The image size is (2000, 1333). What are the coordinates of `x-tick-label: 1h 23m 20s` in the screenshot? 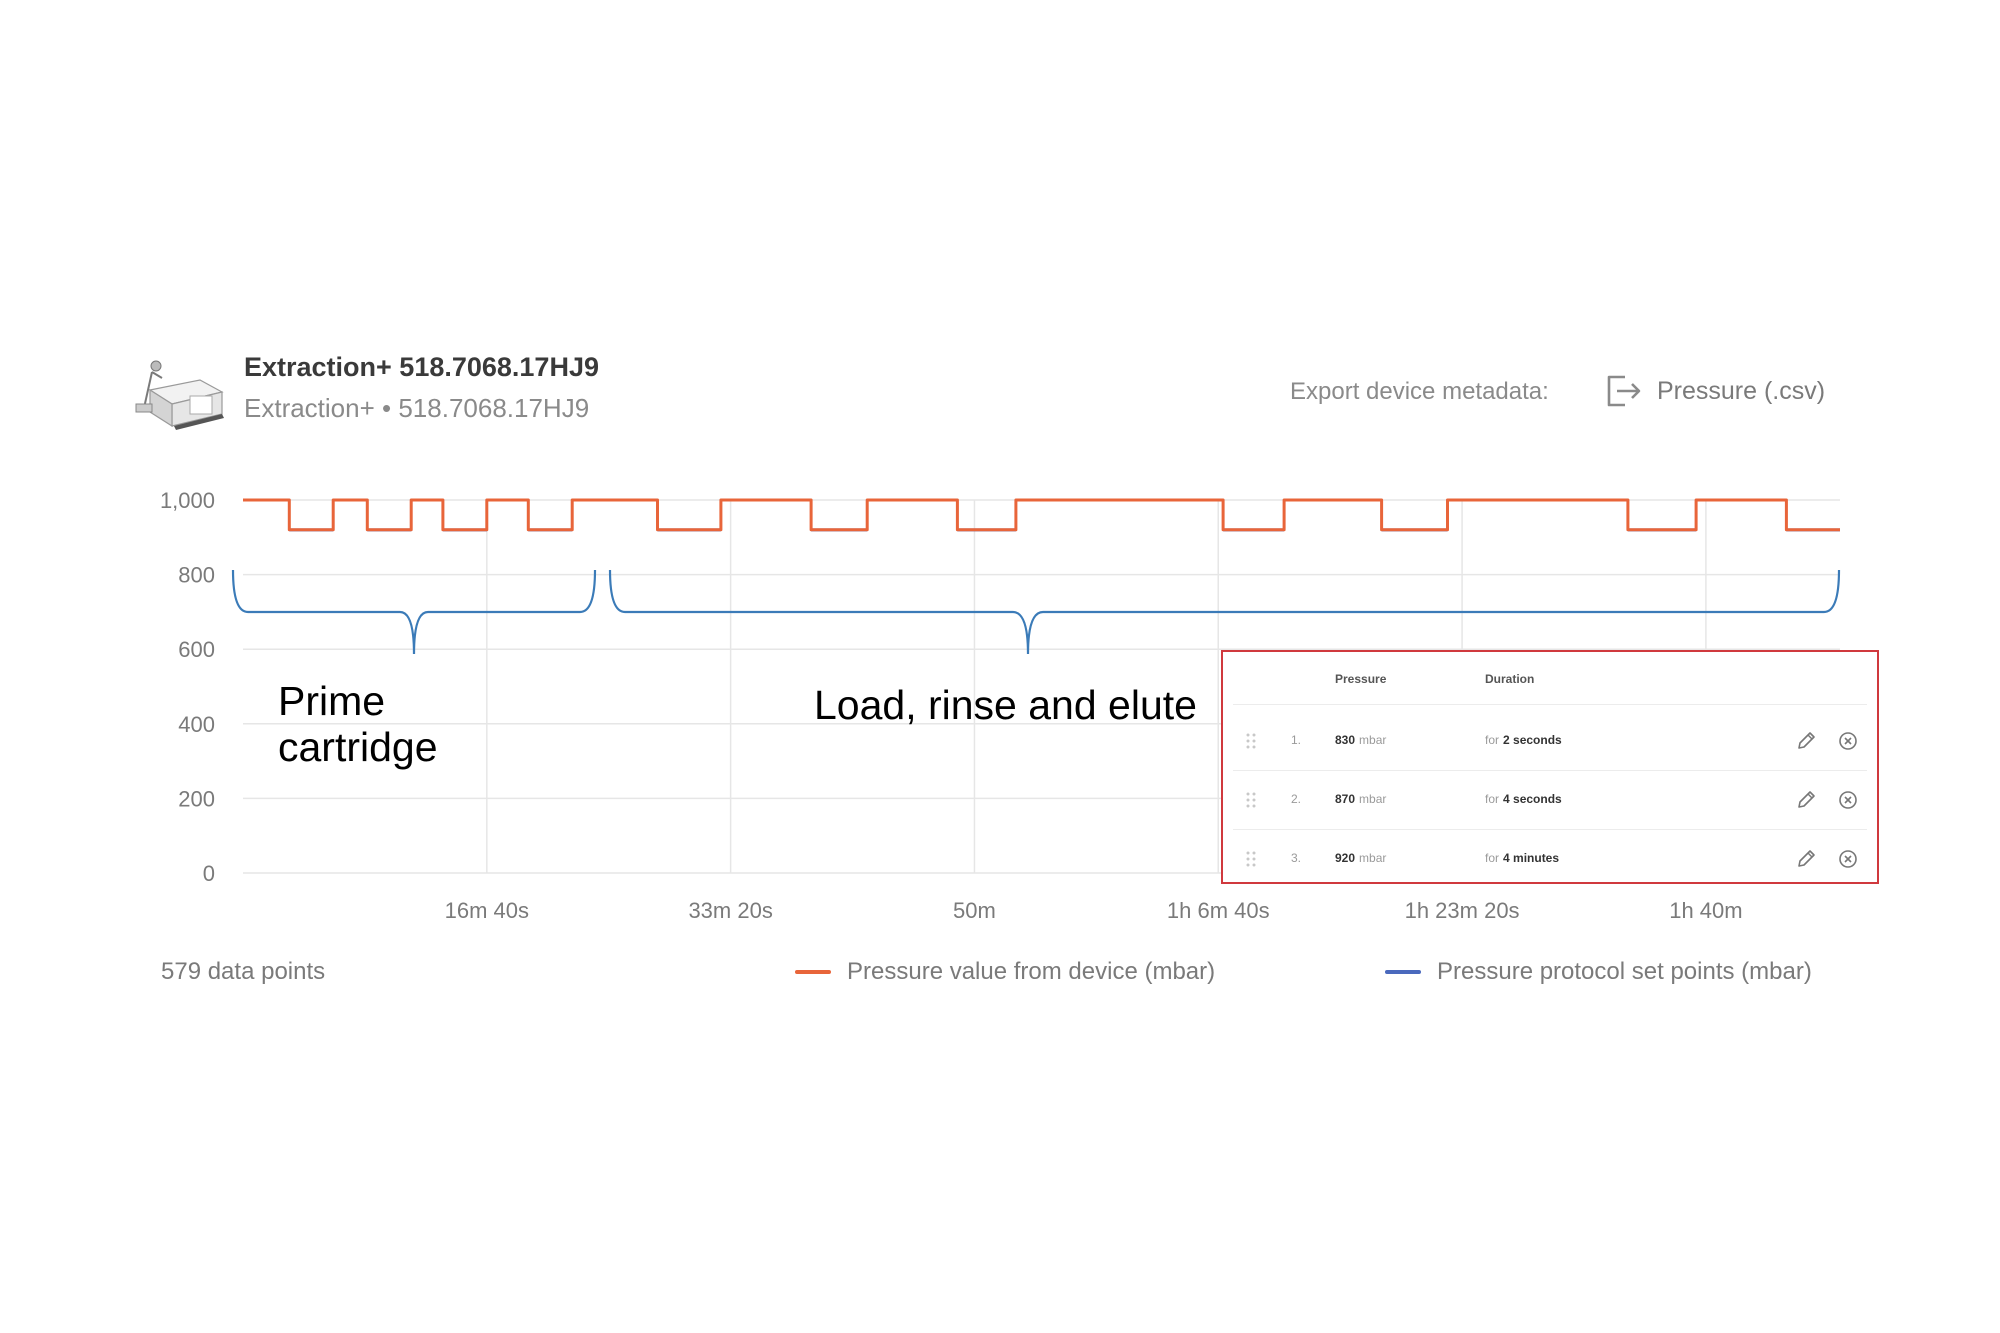 It's located at (1462, 910).